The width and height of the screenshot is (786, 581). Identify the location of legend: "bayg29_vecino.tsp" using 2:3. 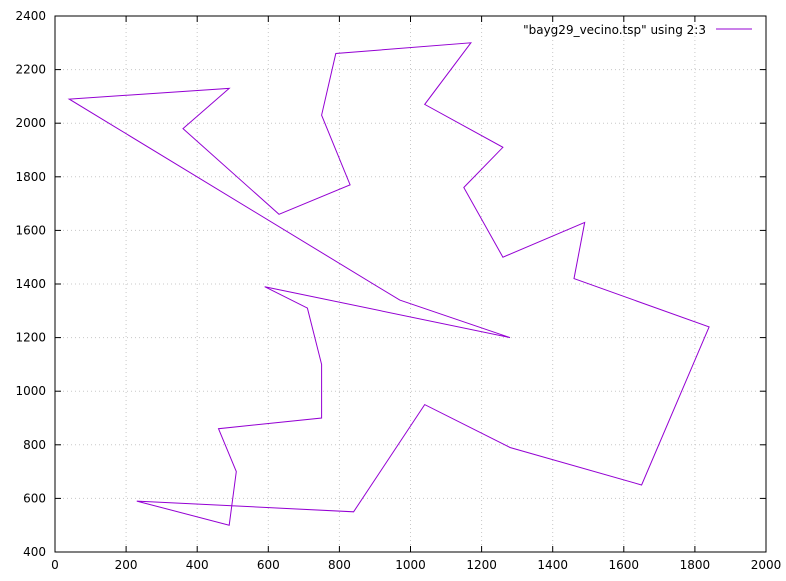
(637, 30).